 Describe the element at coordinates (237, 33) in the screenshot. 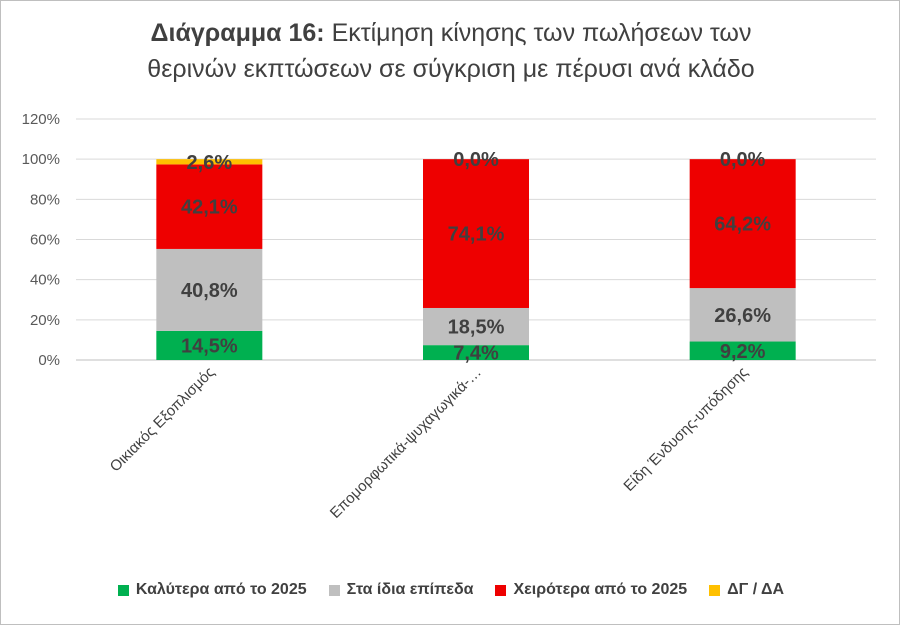

I see `title-bold: Διάγραμμα 16:` at that location.